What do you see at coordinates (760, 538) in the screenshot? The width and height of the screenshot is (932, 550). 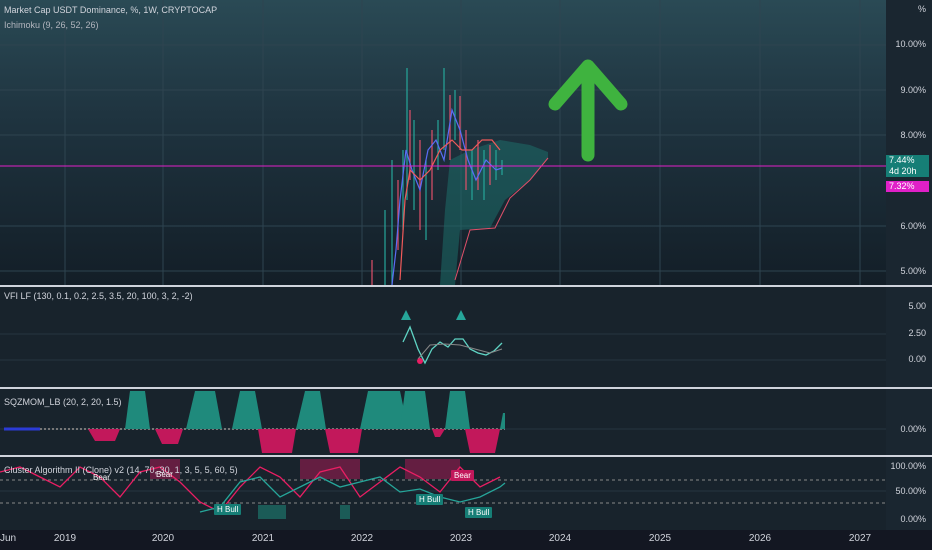 I see `xtick: 2026` at bounding box center [760, 538].